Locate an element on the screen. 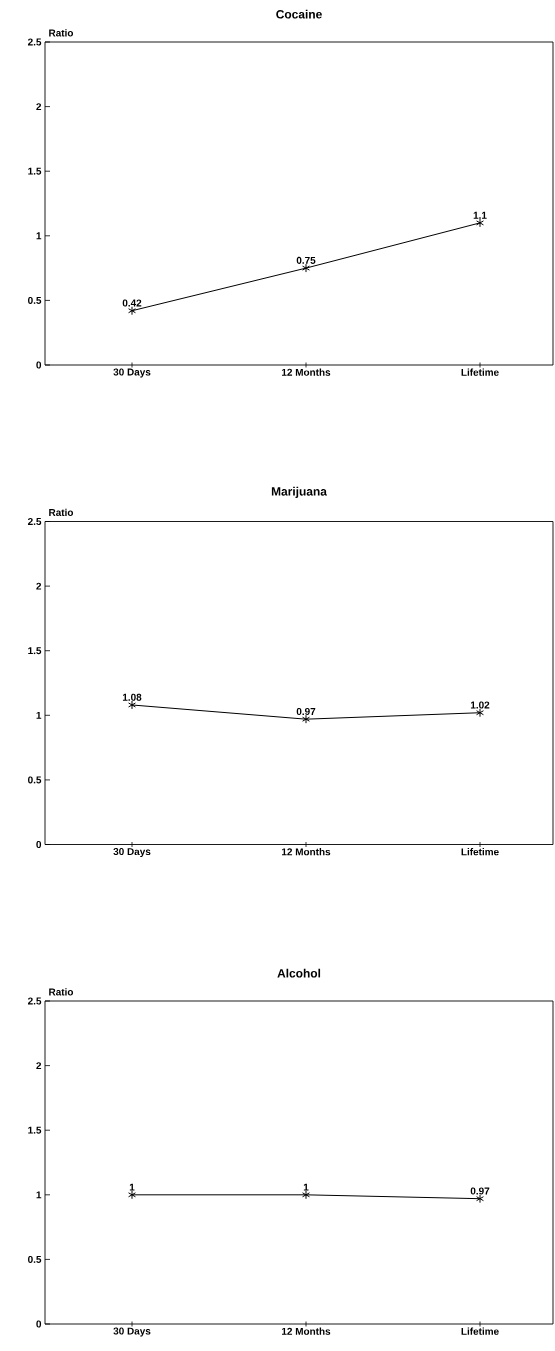 The width and height of the screenshot is (555, 1351). data-label: 1.02 is located at coordinates (480, 705).